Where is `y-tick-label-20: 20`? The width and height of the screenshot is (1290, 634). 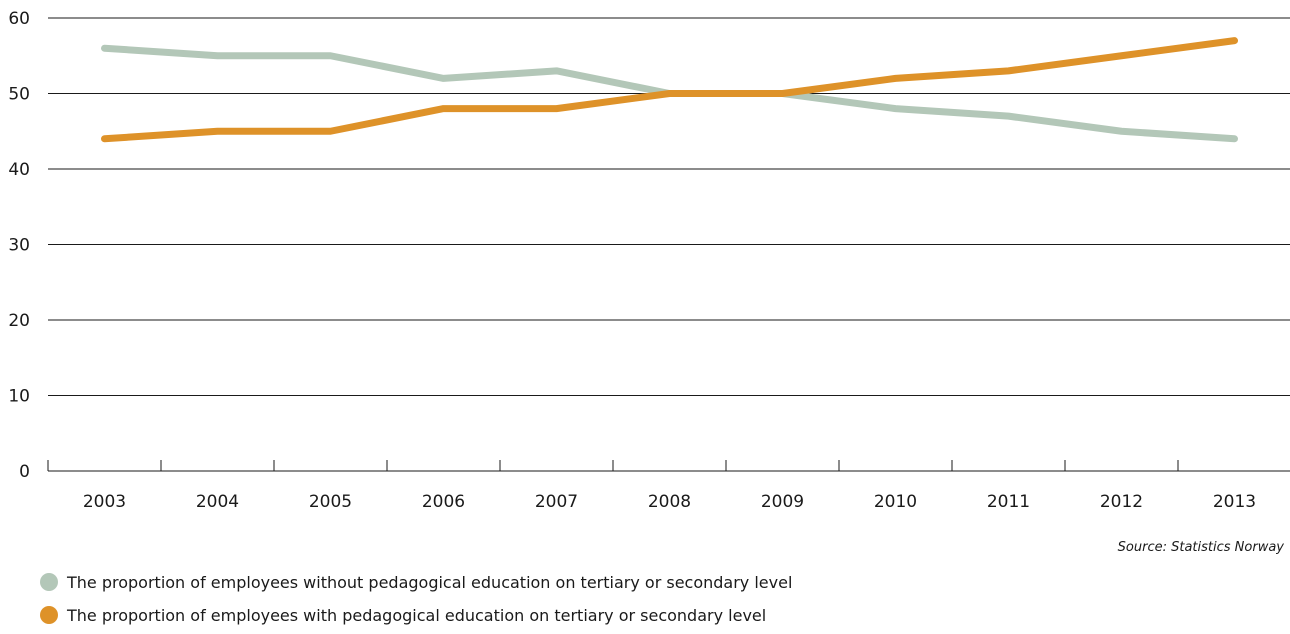
y-tick-label-20: 20 is located at coordinates (19, 321).